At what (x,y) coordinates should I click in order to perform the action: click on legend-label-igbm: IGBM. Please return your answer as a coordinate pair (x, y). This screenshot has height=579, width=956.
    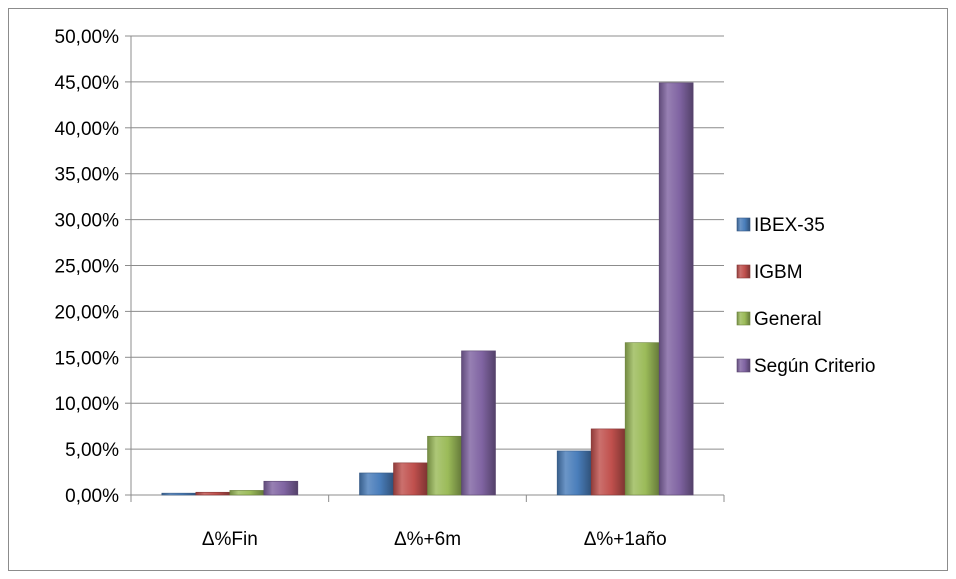
    Looking at the image, I should click on (778, 272).